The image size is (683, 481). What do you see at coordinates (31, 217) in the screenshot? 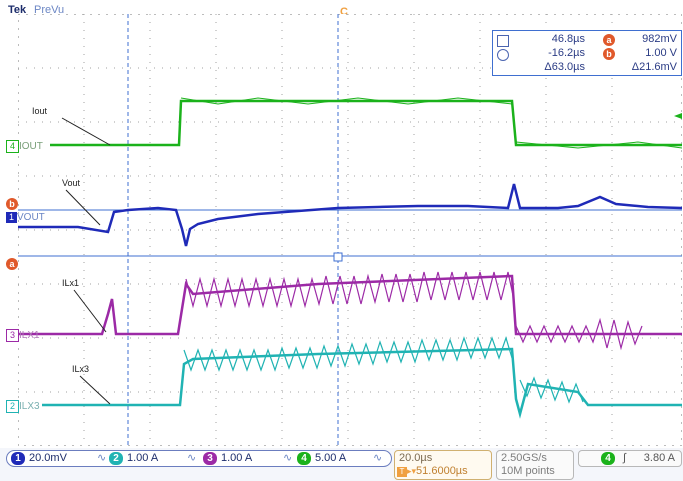
I see `ch1-marker-name: VOUT` at bounding box center [31, 217].